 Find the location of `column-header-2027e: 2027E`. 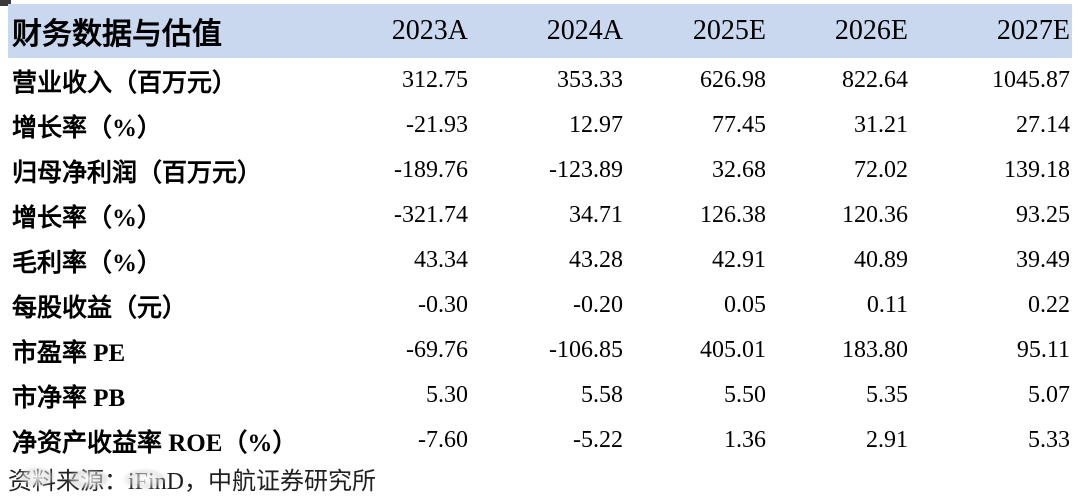

column-header-2027e: 2027E is located at coordinates (991, 31).